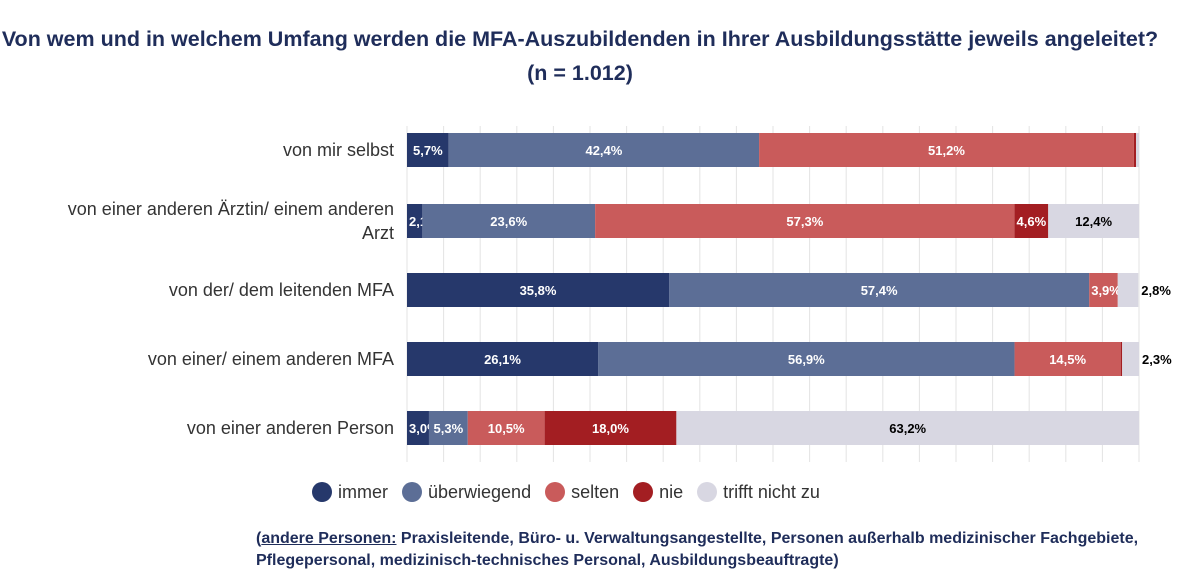 The width and height of the screenshot is (1200, 587). I want to click on value-label: 18,0%, so click(610, 428).